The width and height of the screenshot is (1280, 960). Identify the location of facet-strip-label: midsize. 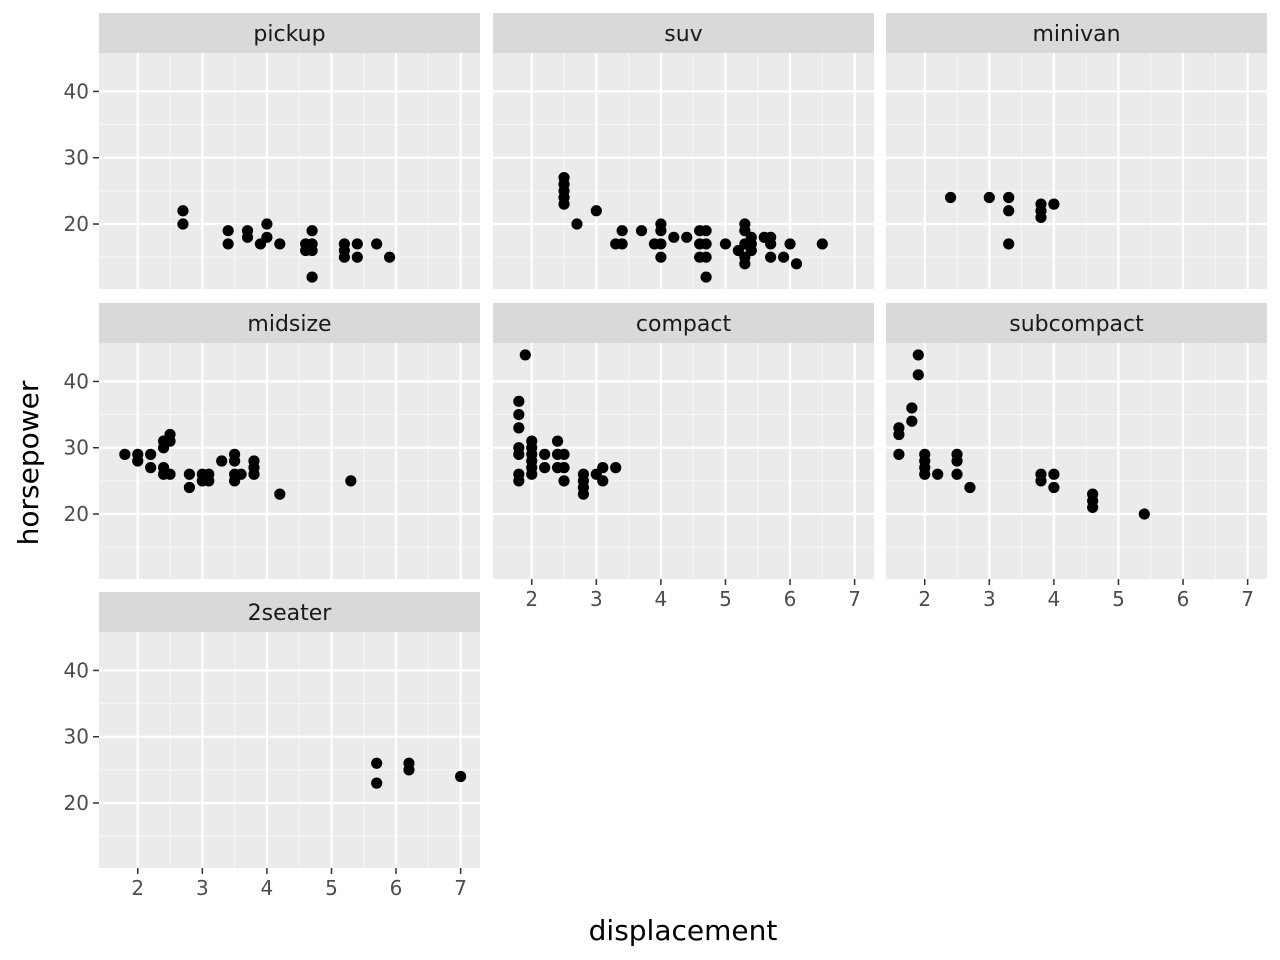
(289, 324).